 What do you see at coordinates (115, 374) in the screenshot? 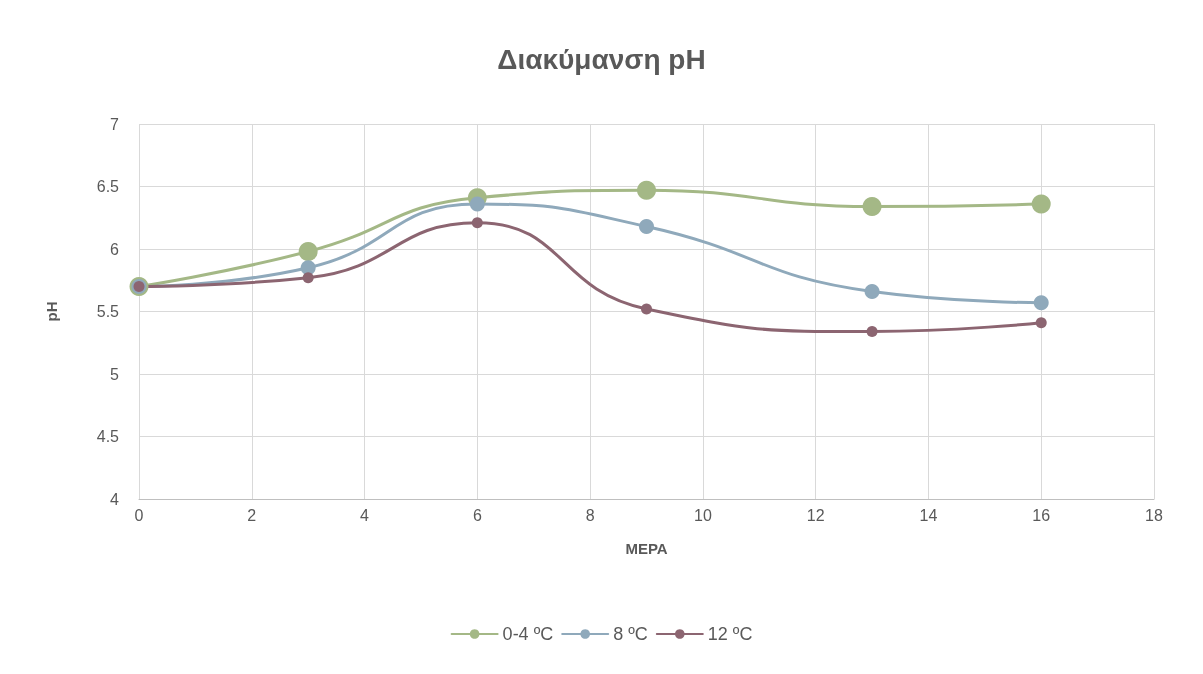
I see `y-tick-label: 5` at bounding box center [115, 374].